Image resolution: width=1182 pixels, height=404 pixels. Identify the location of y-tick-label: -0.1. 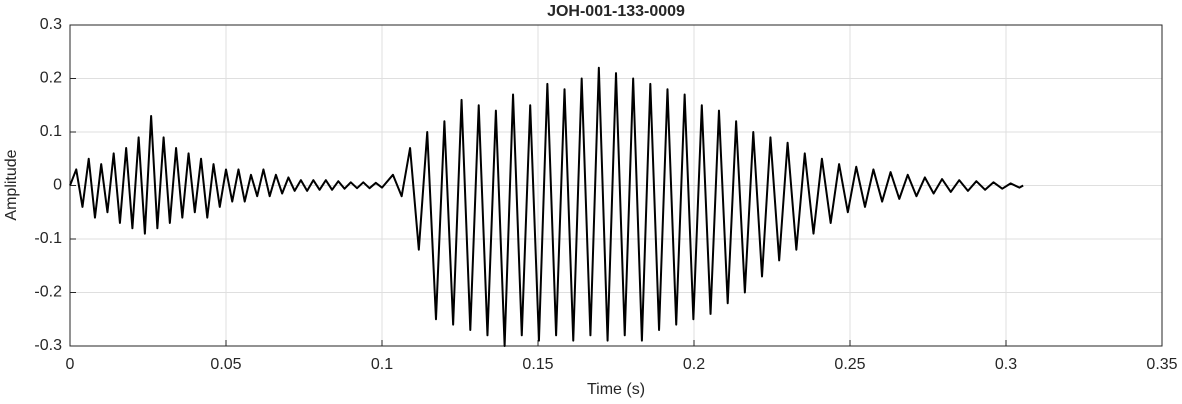
(48, 238).